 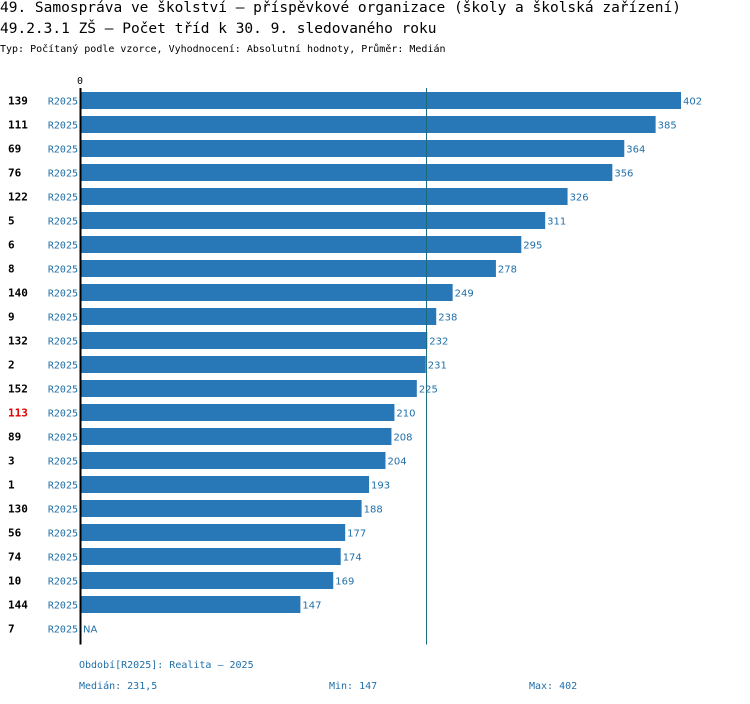 What do you see at coordinates (344, 582) in the screenshot?
I see `value-label: 169` at bounding box center [344, 582].